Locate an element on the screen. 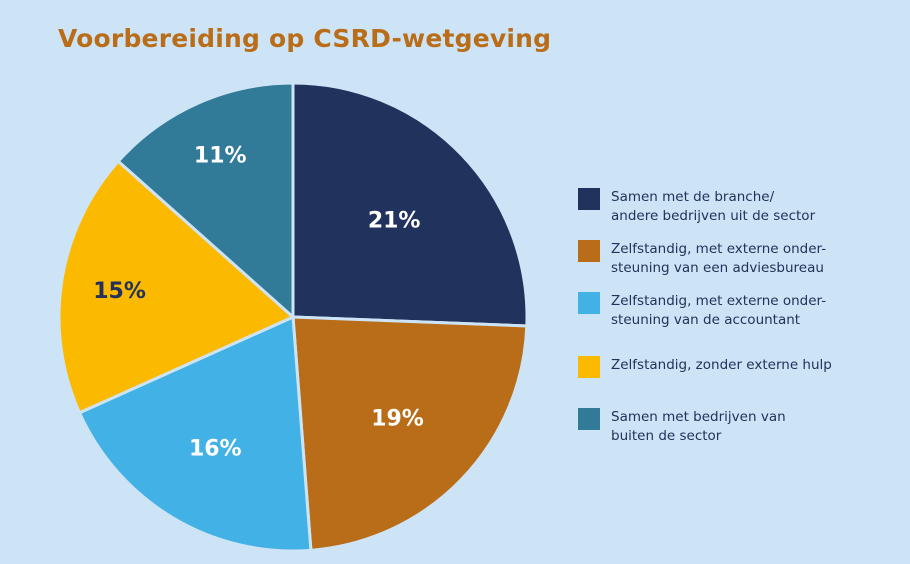 This screenshot has width=910, height=564. legend-label: Samen met bedrijven van buiten de sector is located at coordinates (746, 427).